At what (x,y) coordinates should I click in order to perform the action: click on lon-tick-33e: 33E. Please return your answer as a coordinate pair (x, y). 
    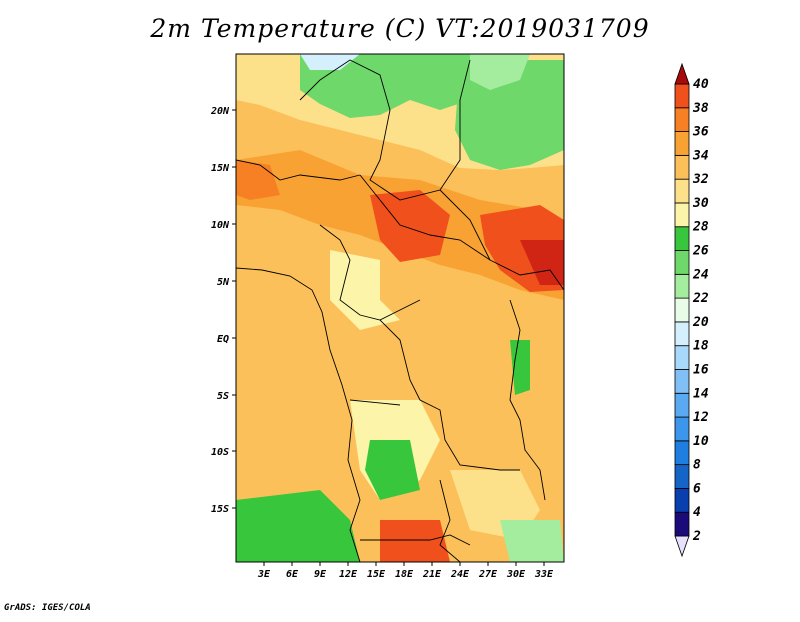
    Looking at the image, I should click on (544, 571).